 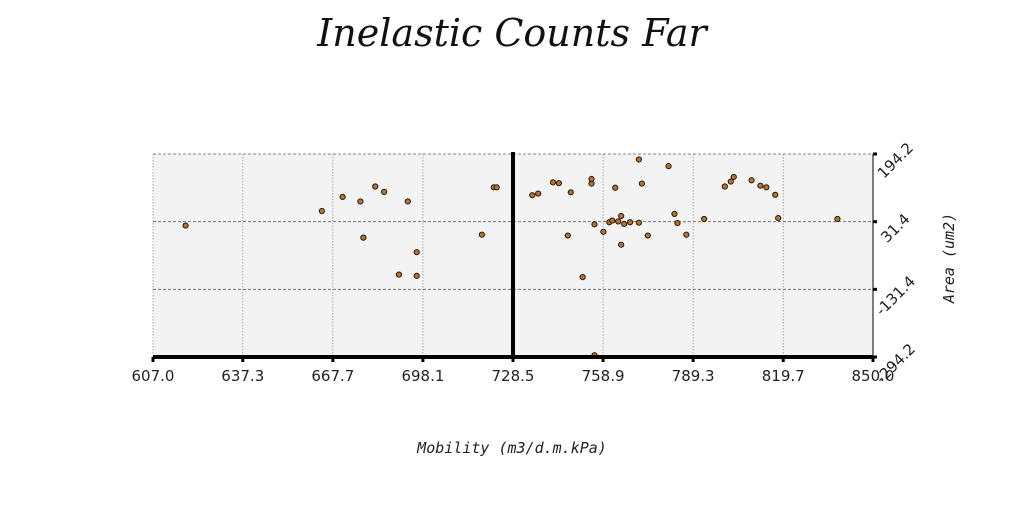 I want to click on x-tick-label: 698.1, so click(x=422, y=376).